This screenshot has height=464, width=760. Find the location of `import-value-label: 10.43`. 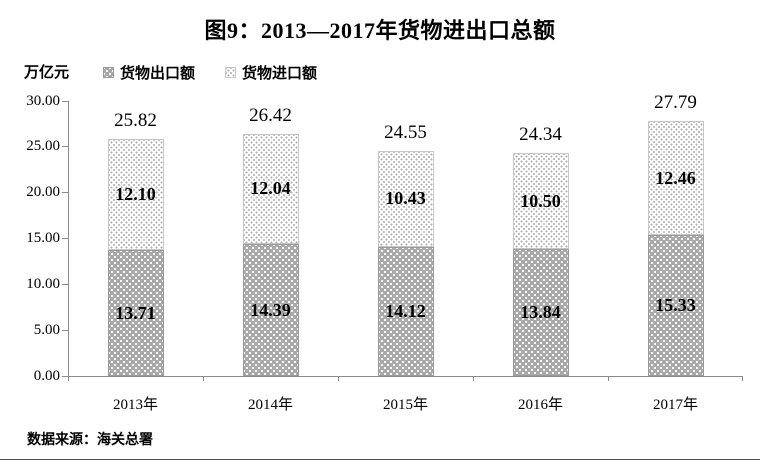

import-value-label: 10.43 is located at coordinates (405, 198).